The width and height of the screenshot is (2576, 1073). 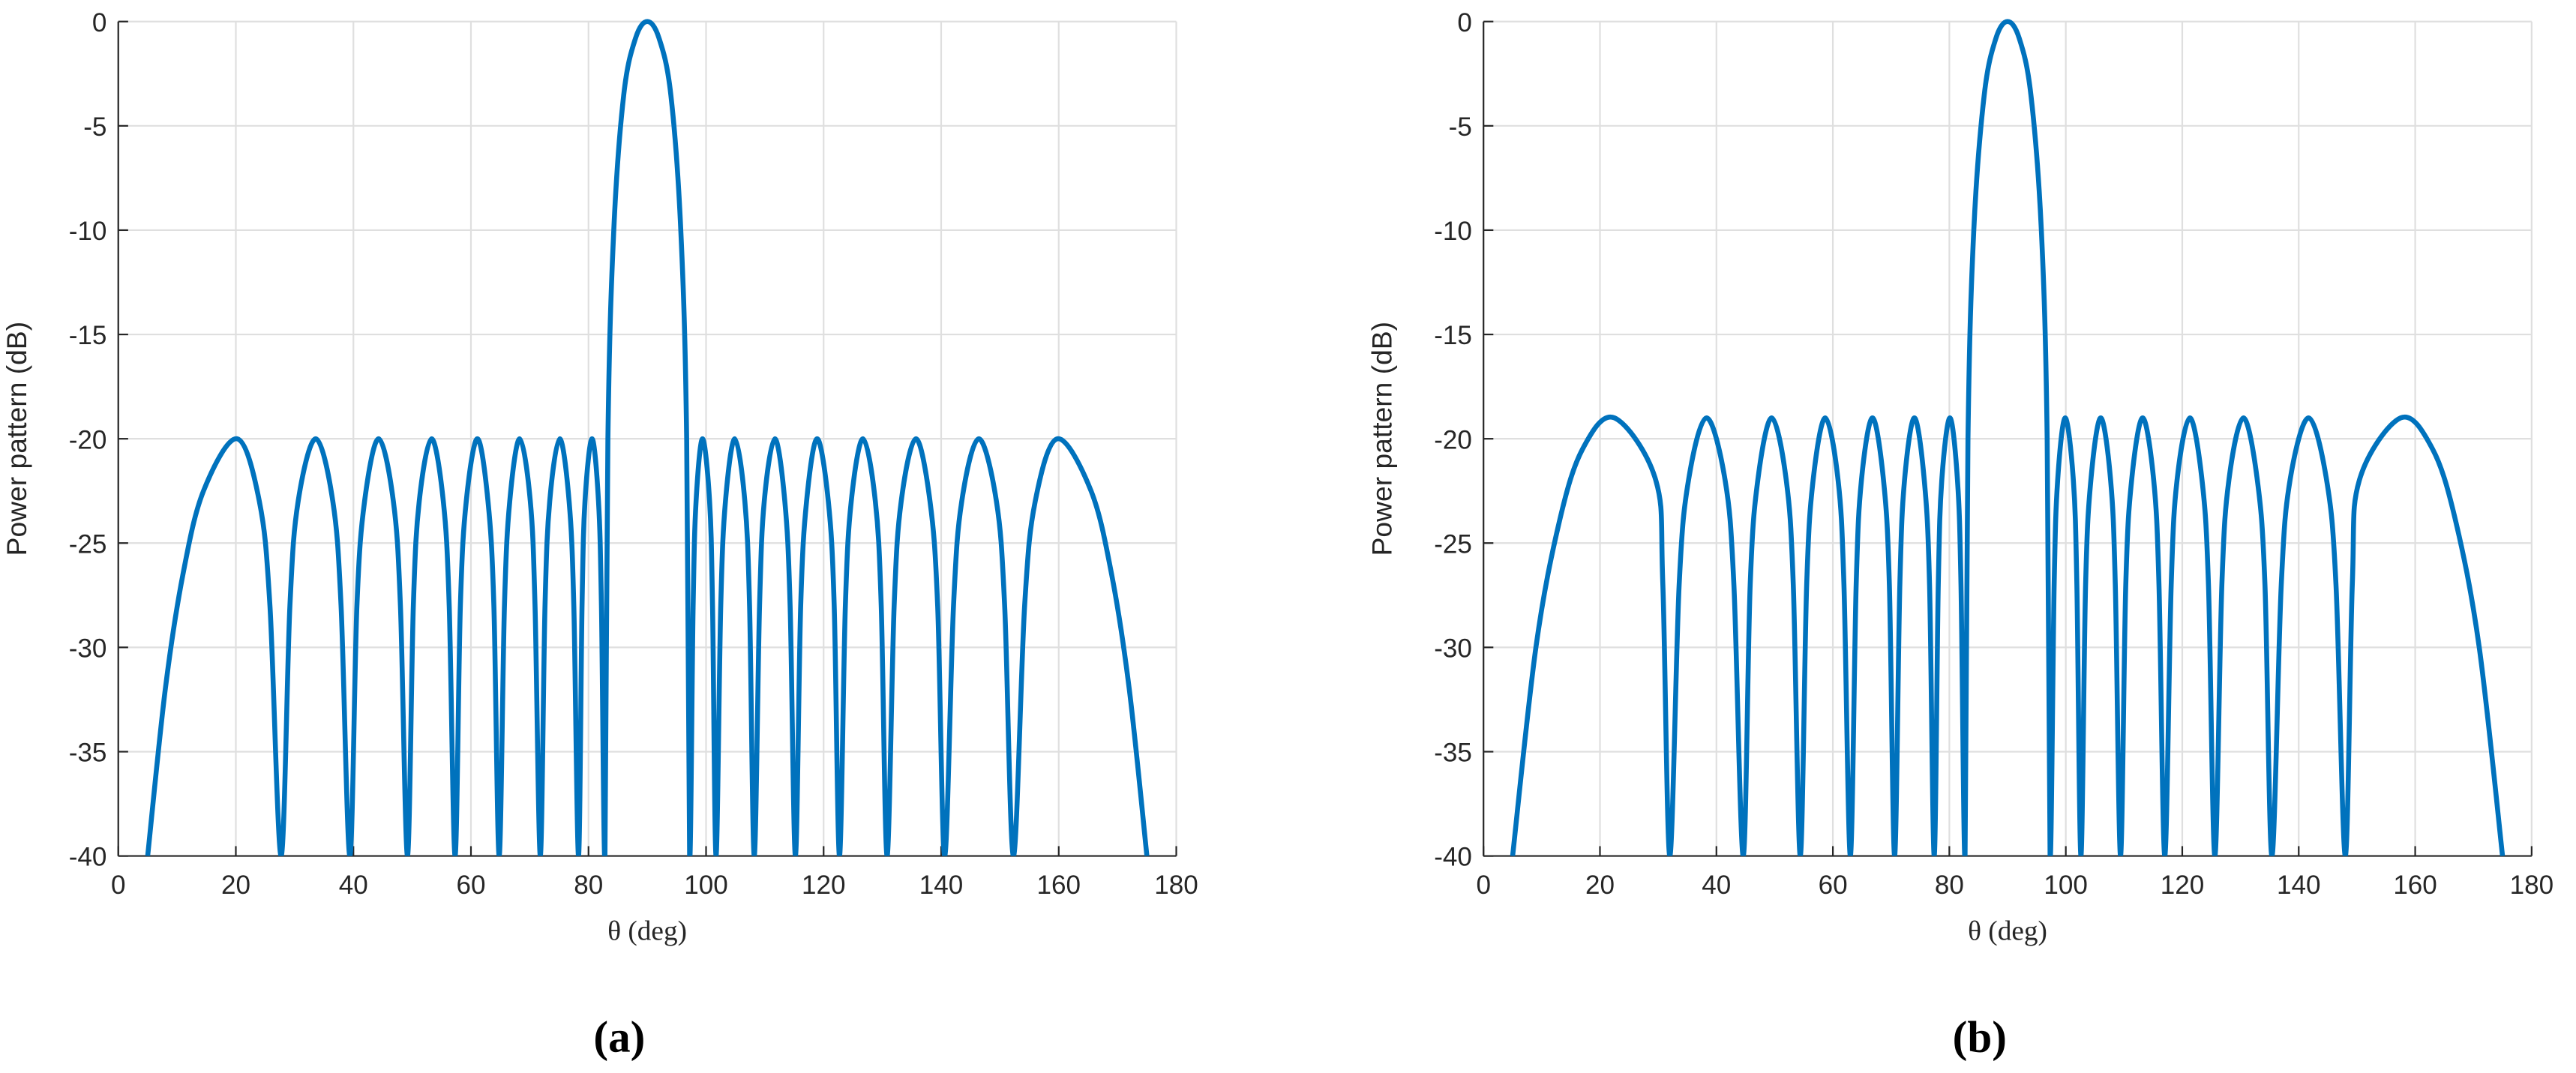 I want to click on caption: (a), so click(x=619, y=1036).